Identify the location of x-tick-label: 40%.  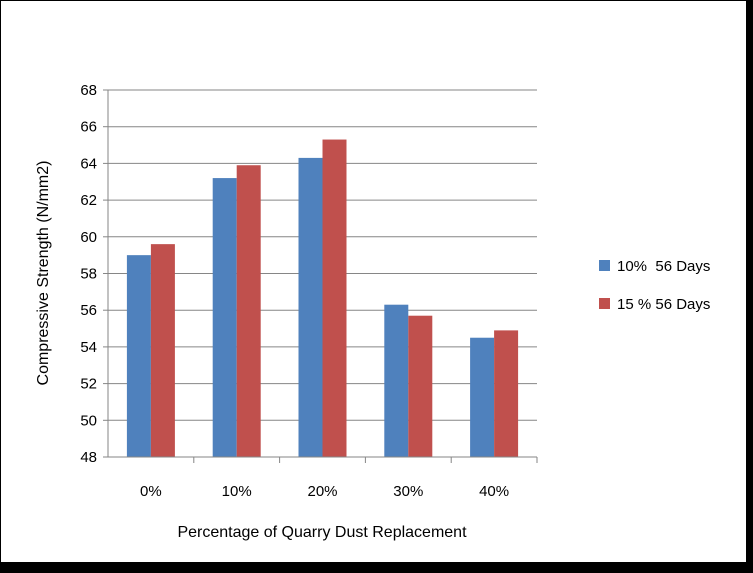
(494, 491).